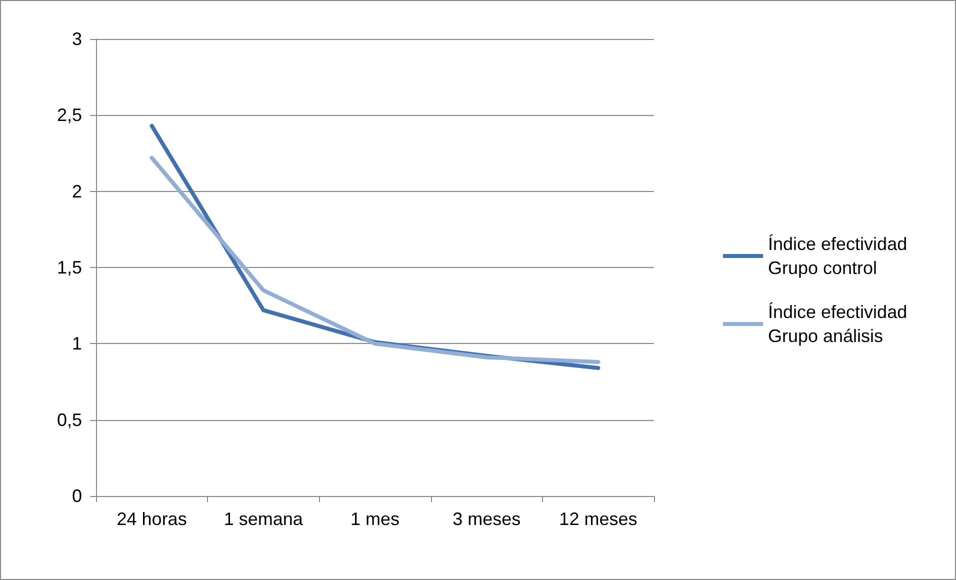 The image size is (956, 580). I want to click on y-tick-label: 3, so click(77, 39).